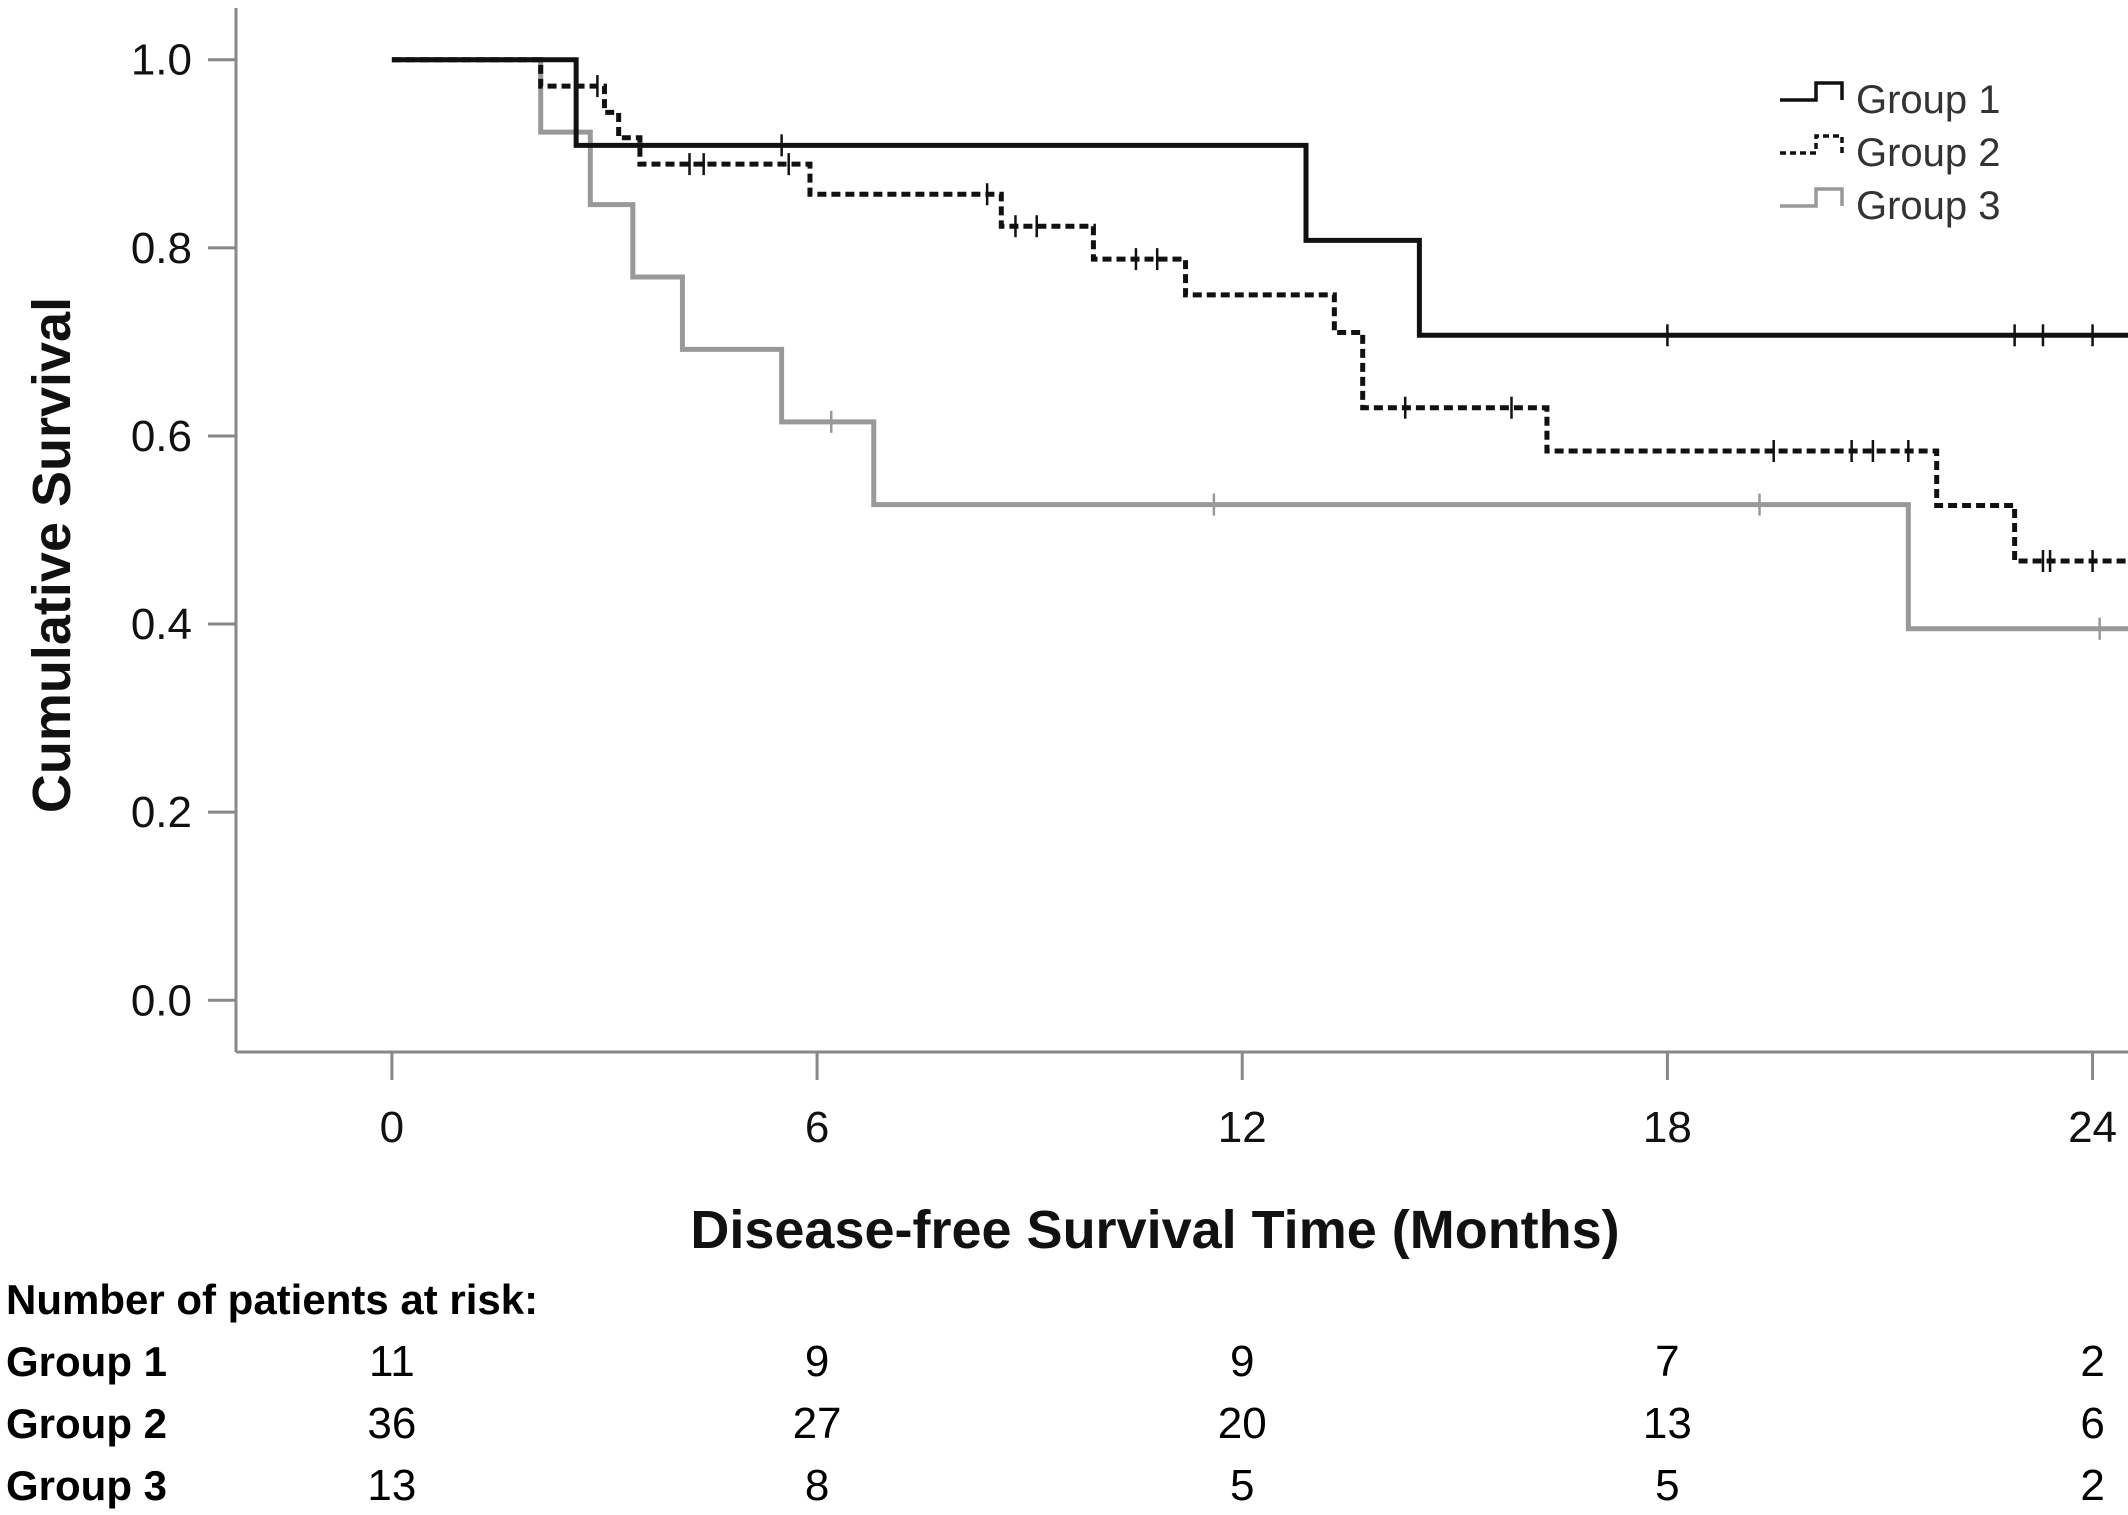  I want to click on y-tick-label: 0.4, so click(161, 624).